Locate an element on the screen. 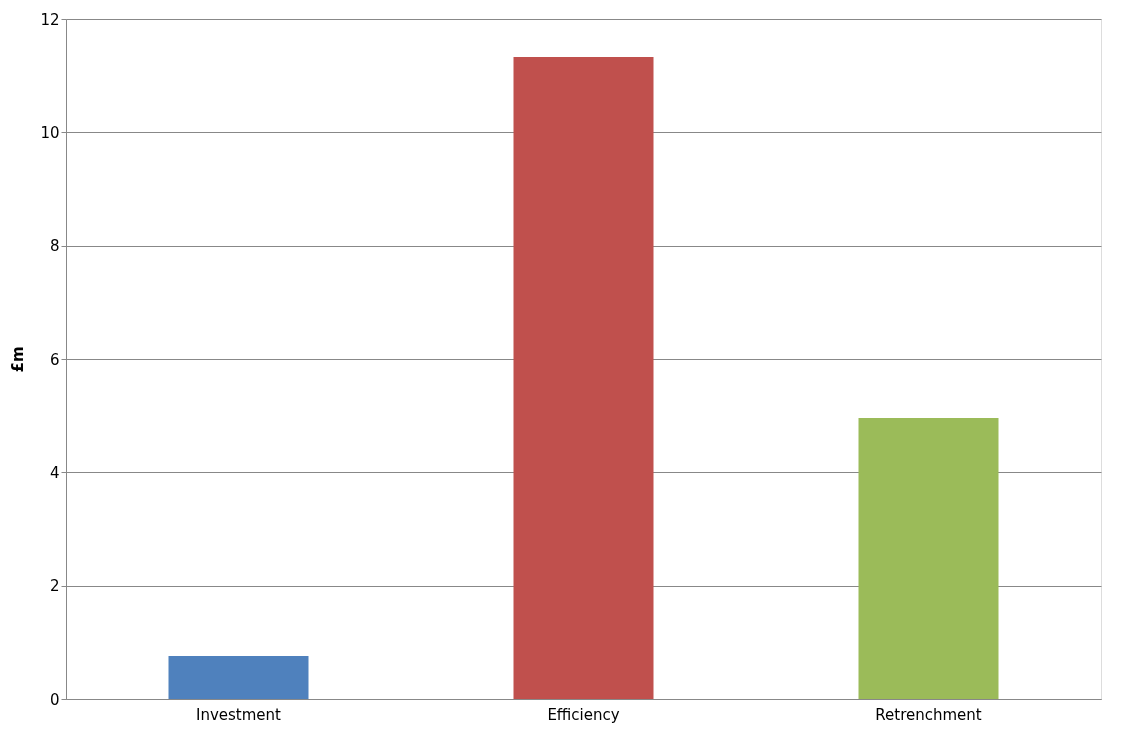 The width and height of the screenshot is (1139, 744). x-tick-label: Retrenchment is located at coordinates (928, 714).